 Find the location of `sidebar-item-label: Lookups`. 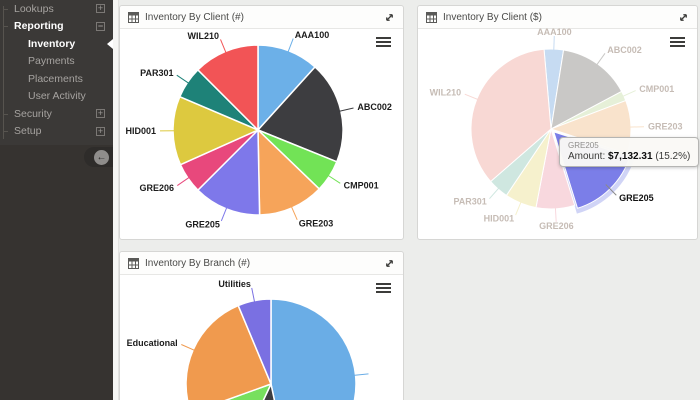

sidebar-item-label: Lookups is located at coordinates (34, 8).